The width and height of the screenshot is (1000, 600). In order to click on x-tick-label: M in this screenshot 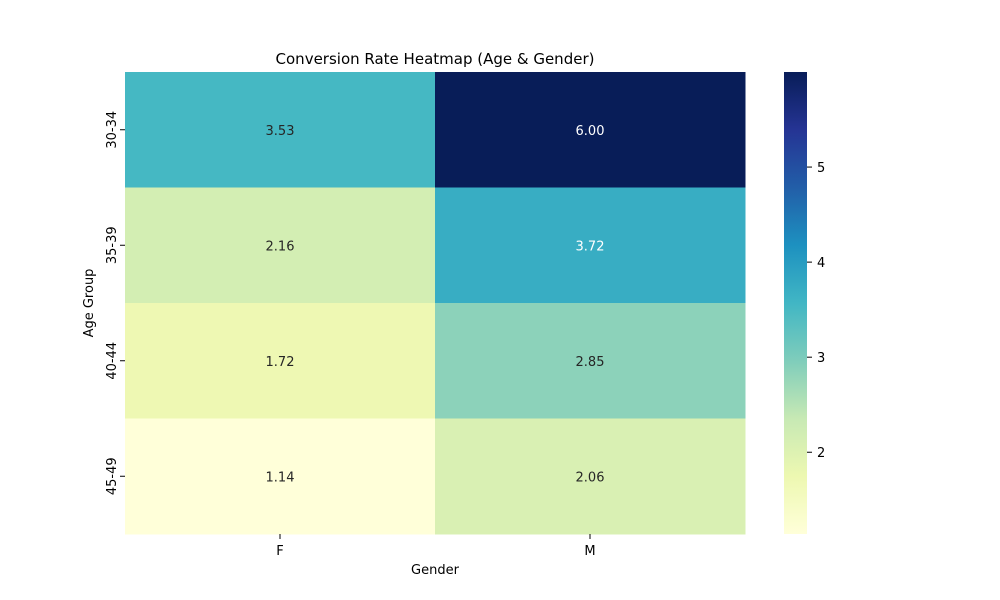, I will do `click(589, 551)`.